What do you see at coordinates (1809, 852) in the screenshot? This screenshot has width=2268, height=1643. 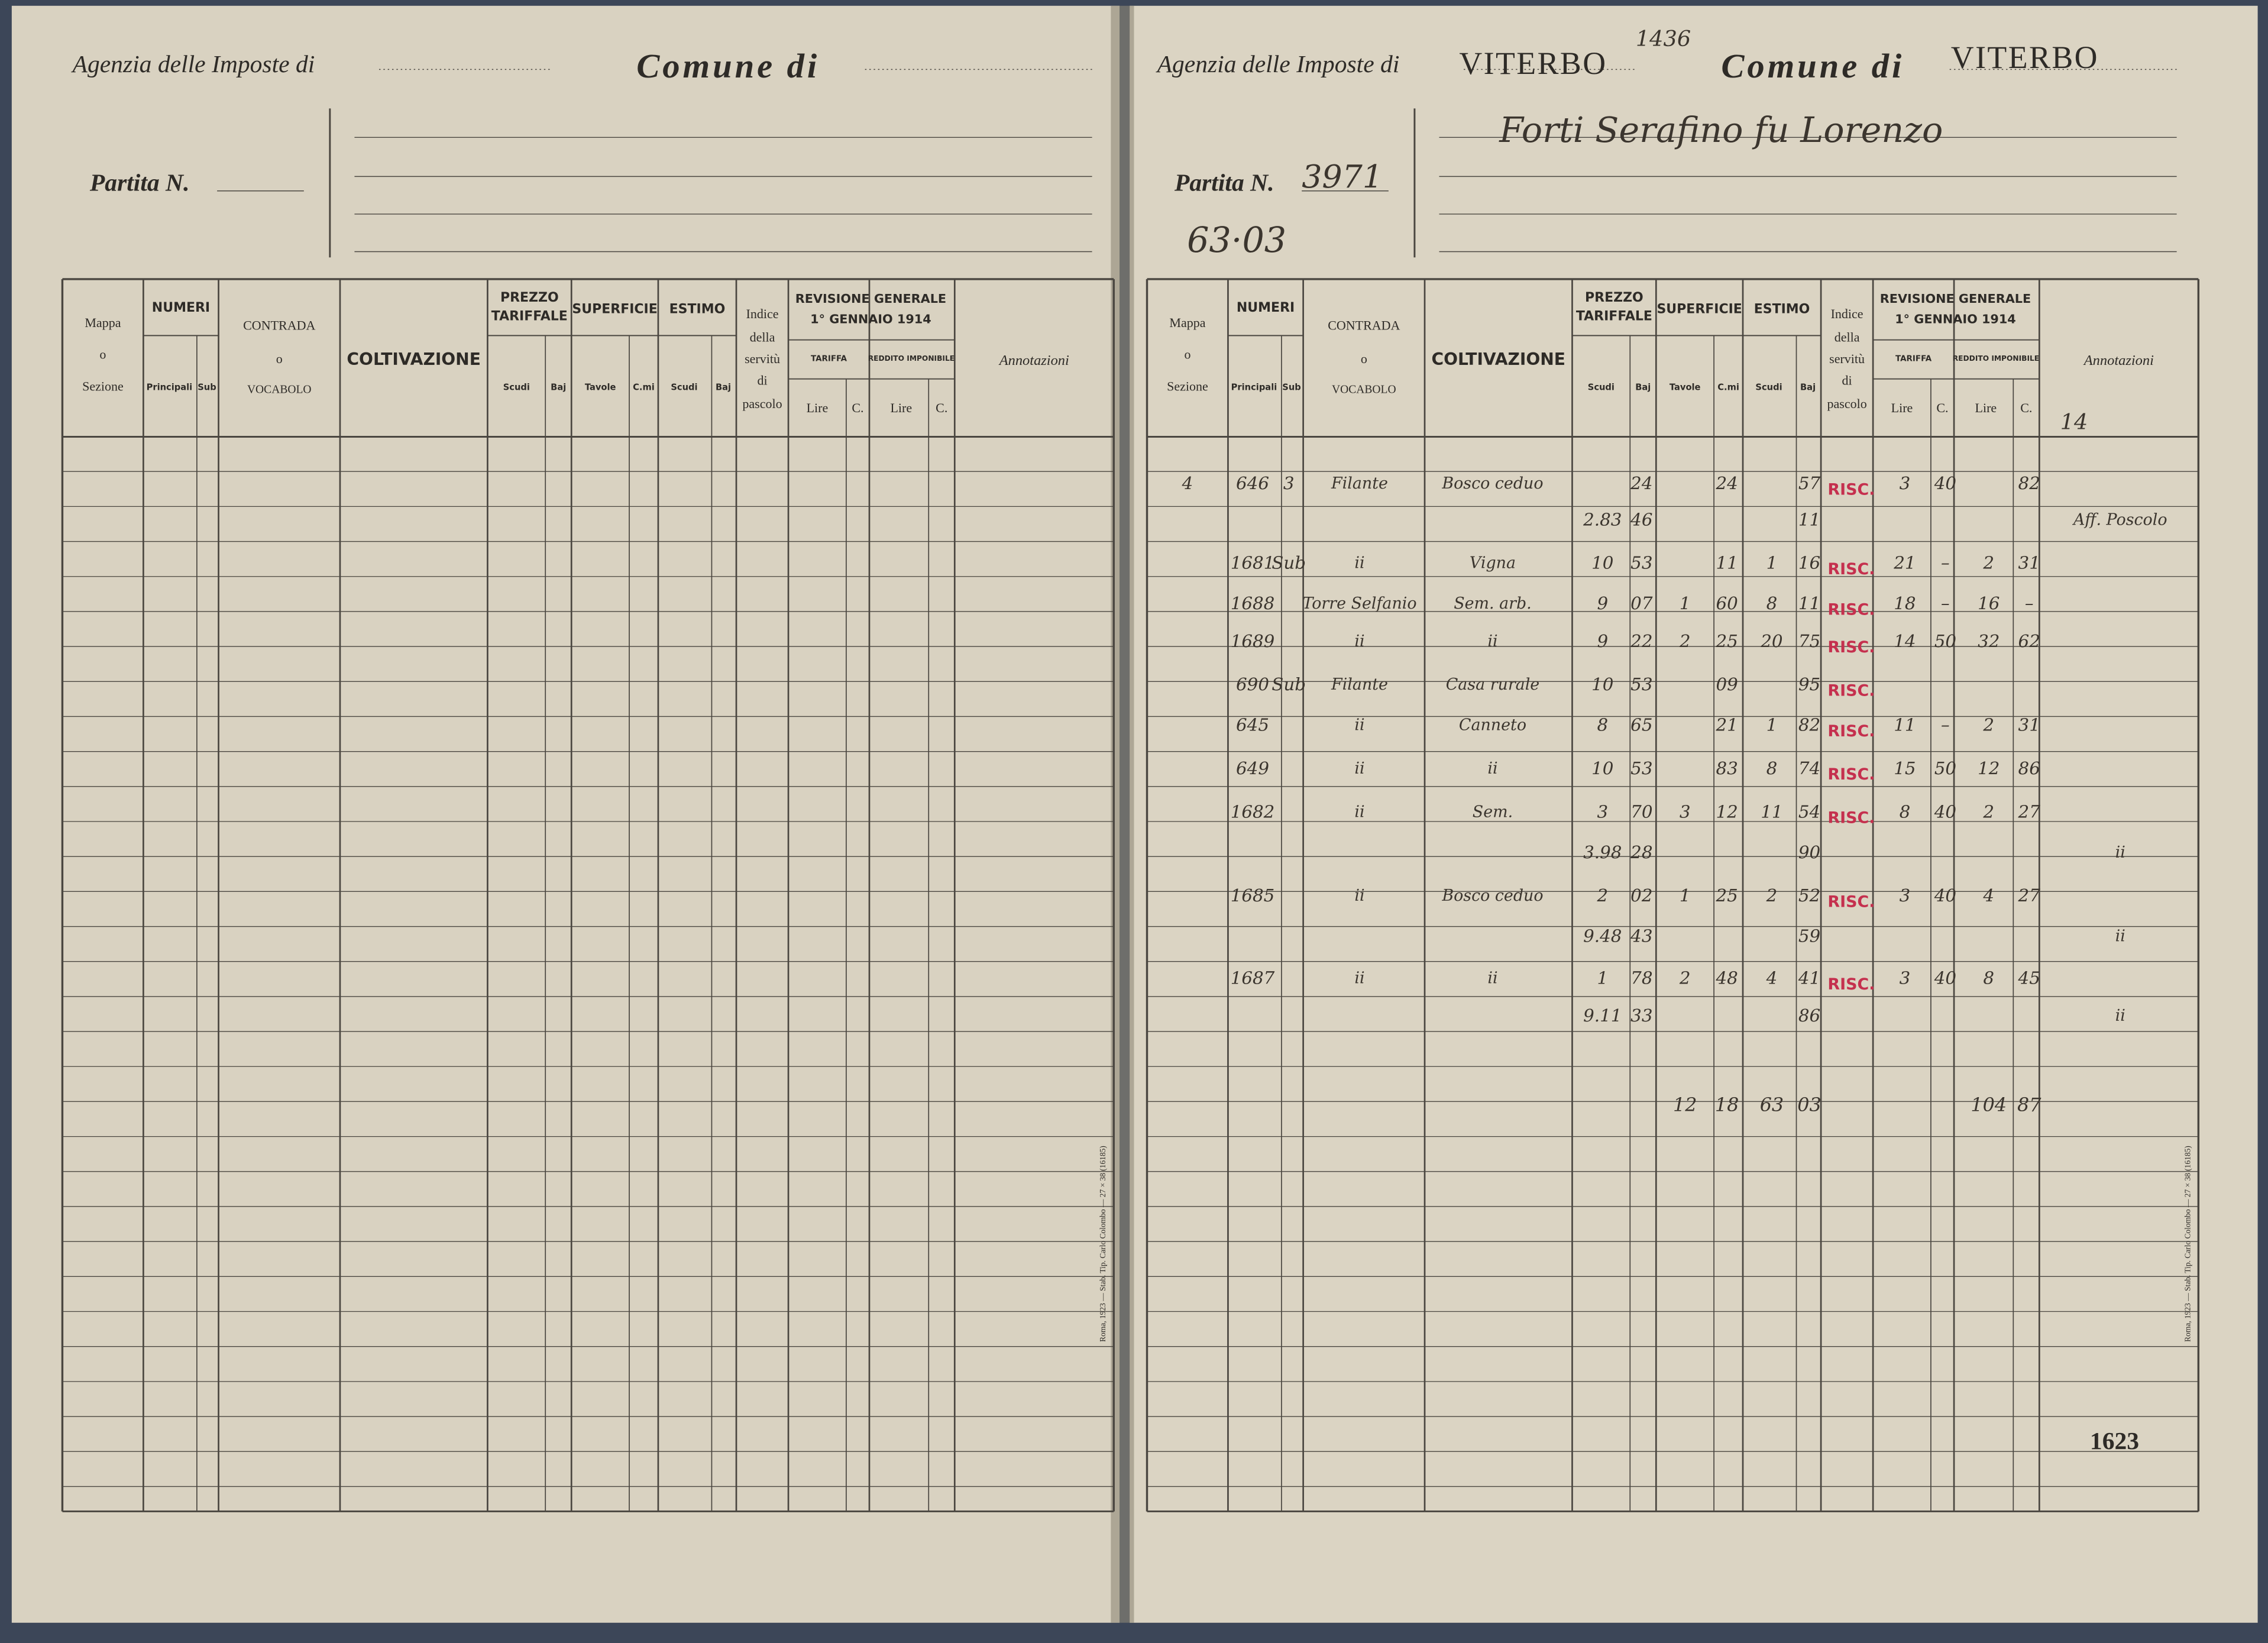 I see `handwritten-entry: 90` at bounding box center [1809, 852].